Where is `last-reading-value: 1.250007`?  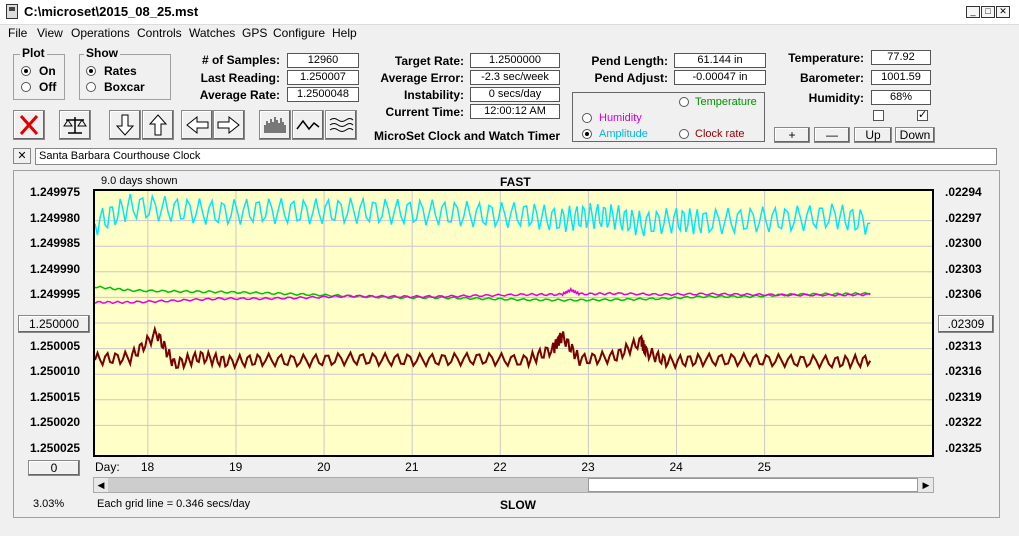
last-reading-value: 1.250007 is located at coordinates (323, 77).